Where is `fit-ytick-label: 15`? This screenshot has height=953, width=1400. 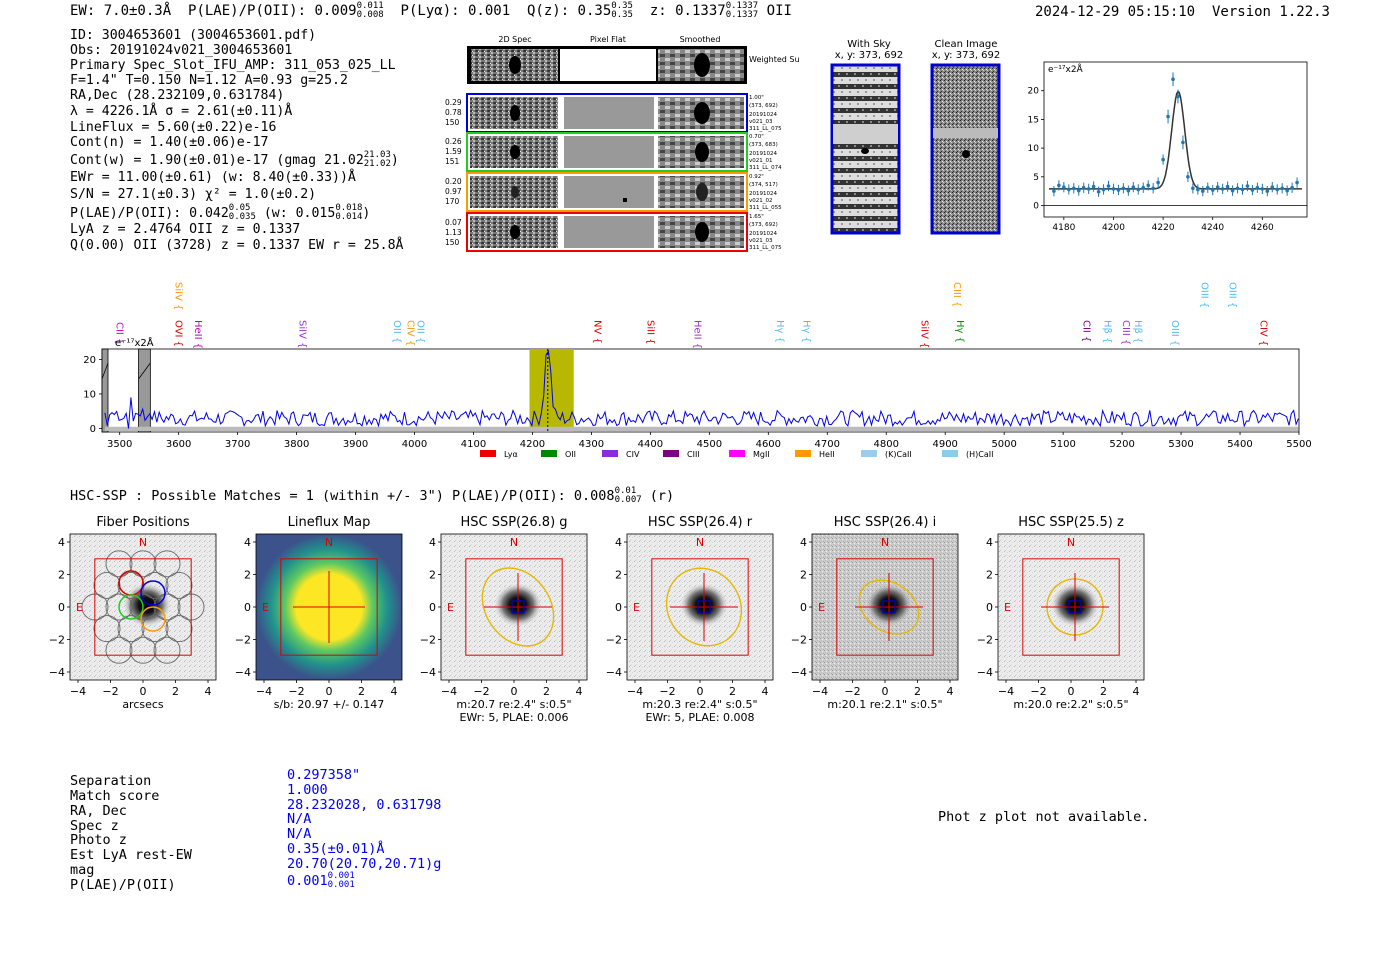
fit-ytick-label: 15 is located at coordinates (1033, 120).